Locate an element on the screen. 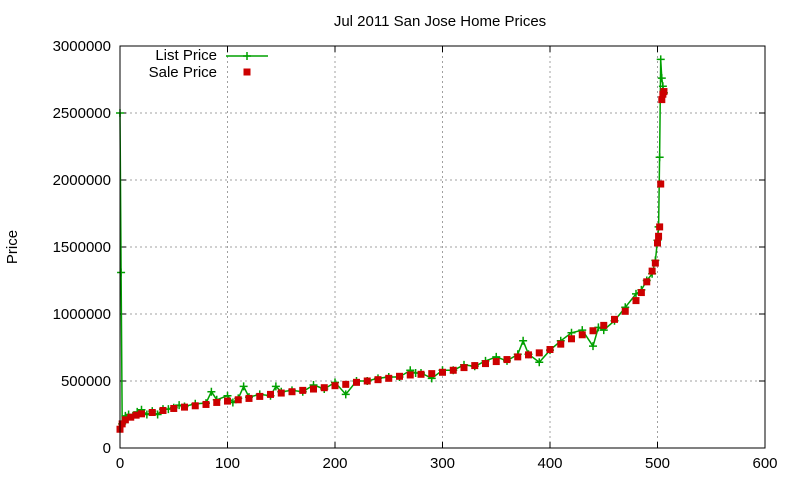  y-axis-label: Price is located at coordinates (12, 247).